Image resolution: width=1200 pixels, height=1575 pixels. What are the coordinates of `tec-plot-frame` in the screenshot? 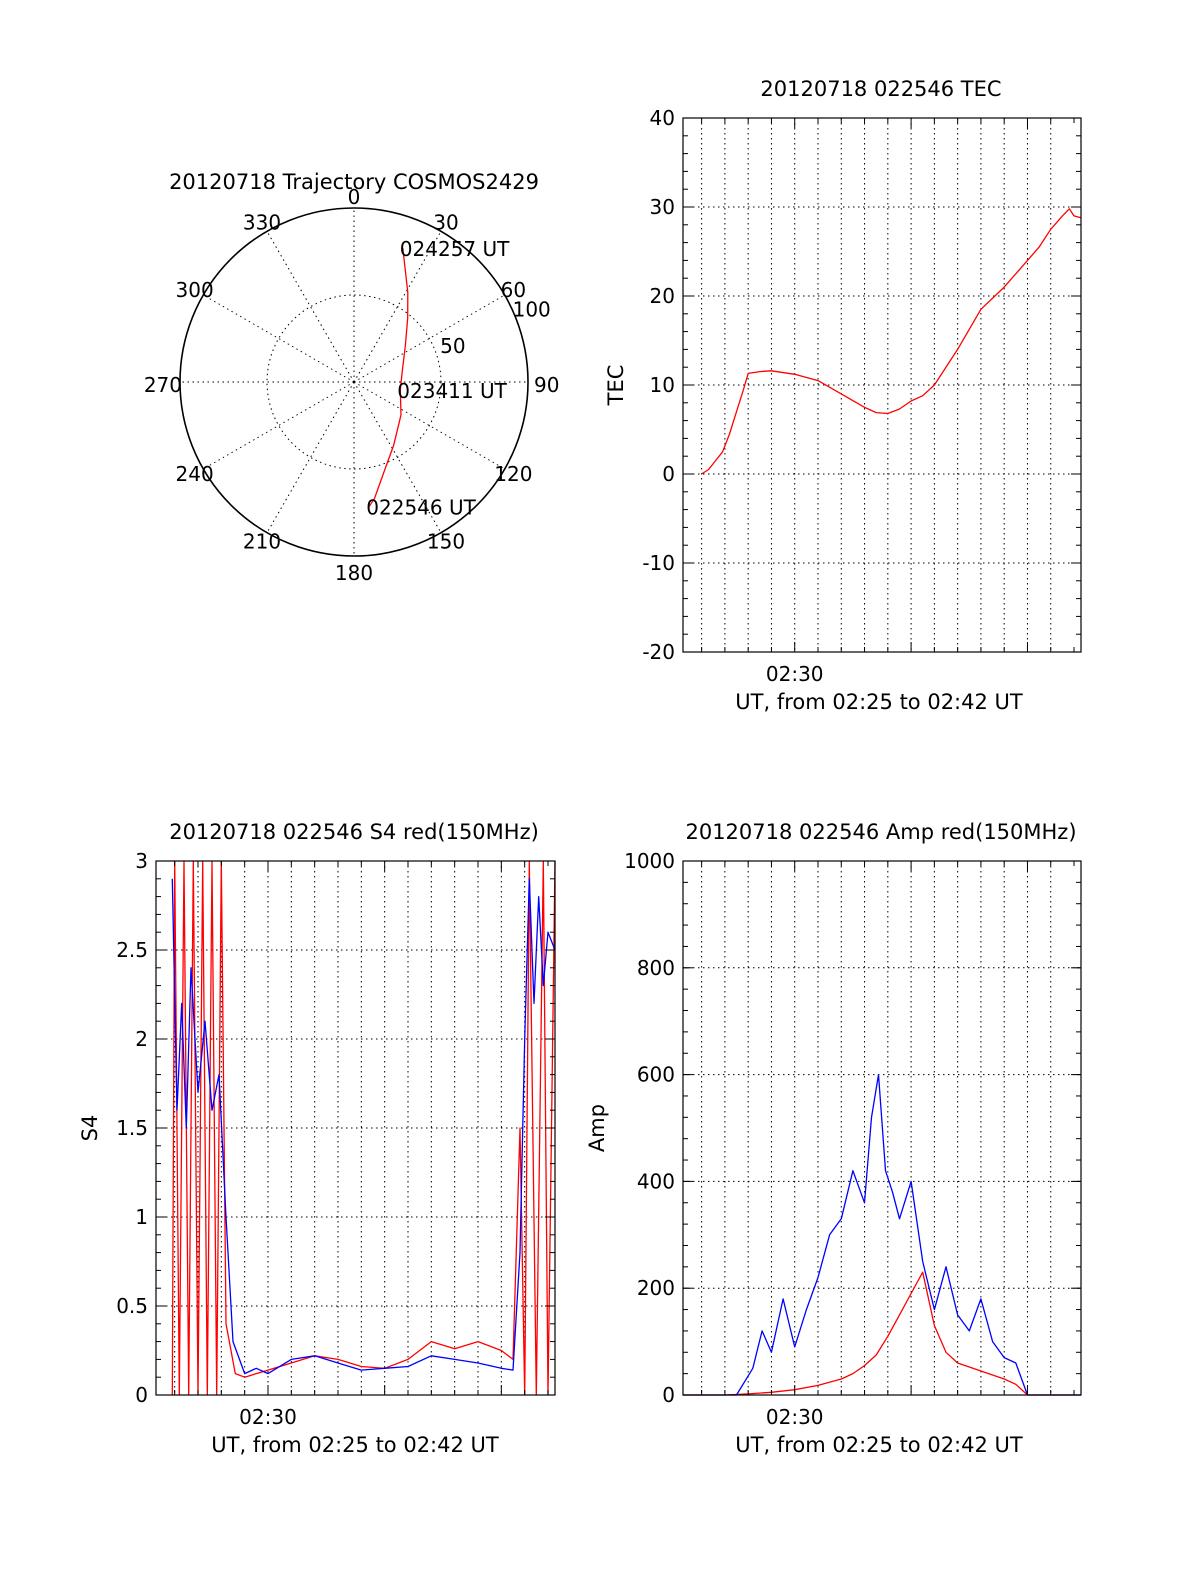 It's located at (882, 385).